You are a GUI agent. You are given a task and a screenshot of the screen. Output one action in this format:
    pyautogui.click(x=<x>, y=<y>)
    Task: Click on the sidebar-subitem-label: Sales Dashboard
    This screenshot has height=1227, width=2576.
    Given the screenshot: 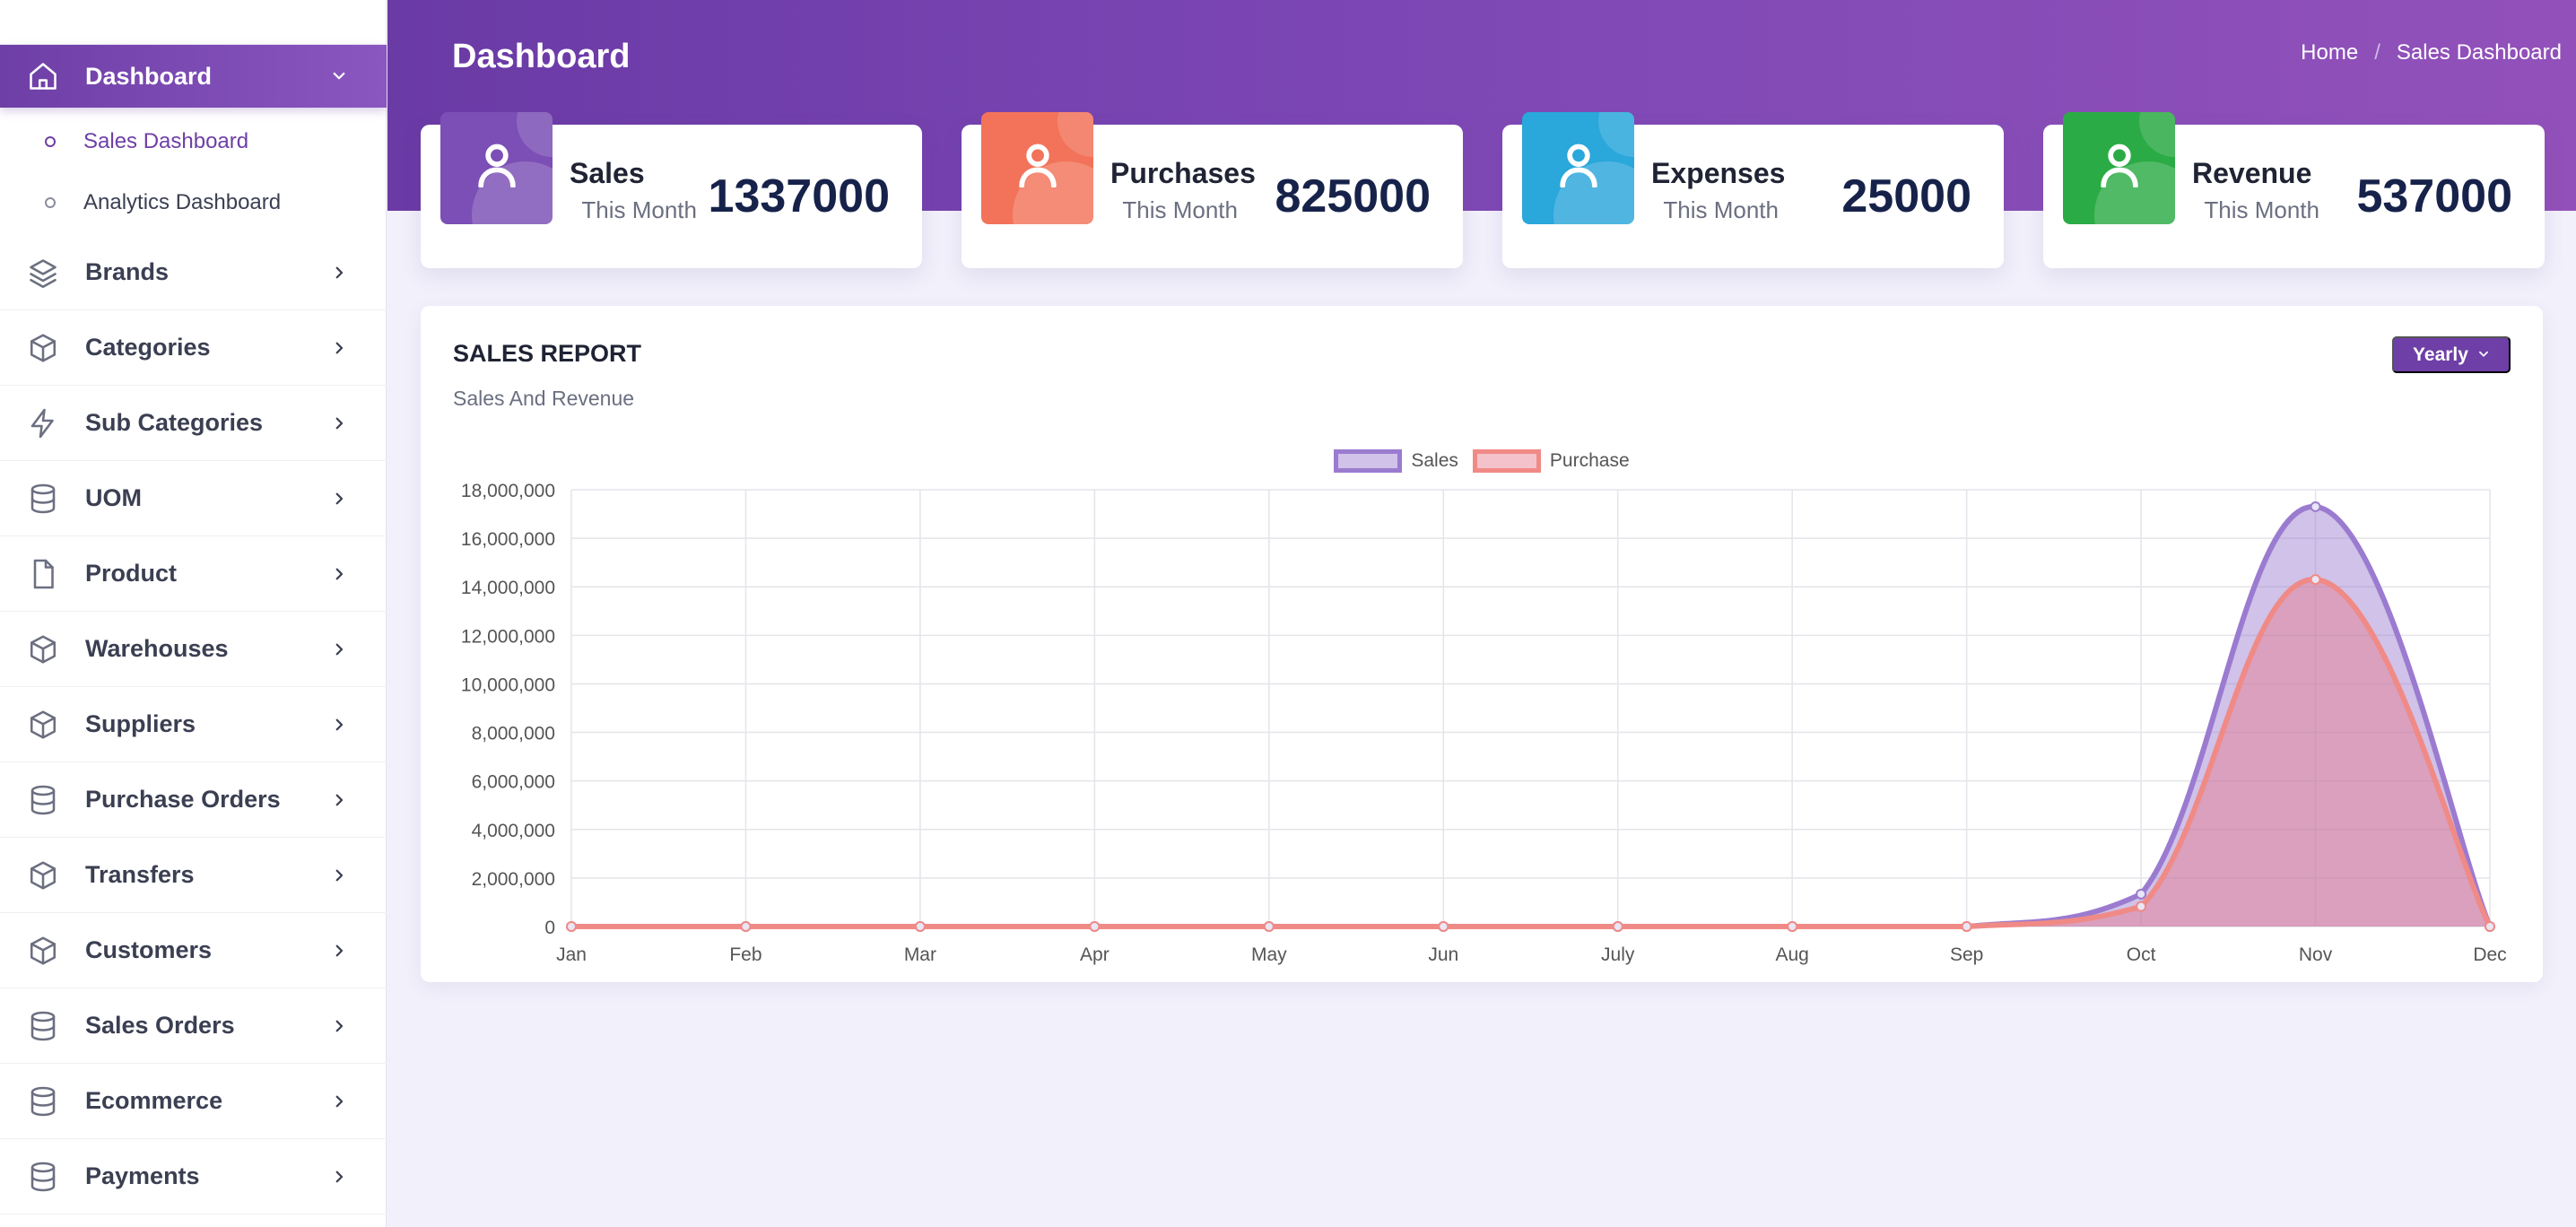 What is the action you would take?
    pyautogui.click(x=166, y=141)
    